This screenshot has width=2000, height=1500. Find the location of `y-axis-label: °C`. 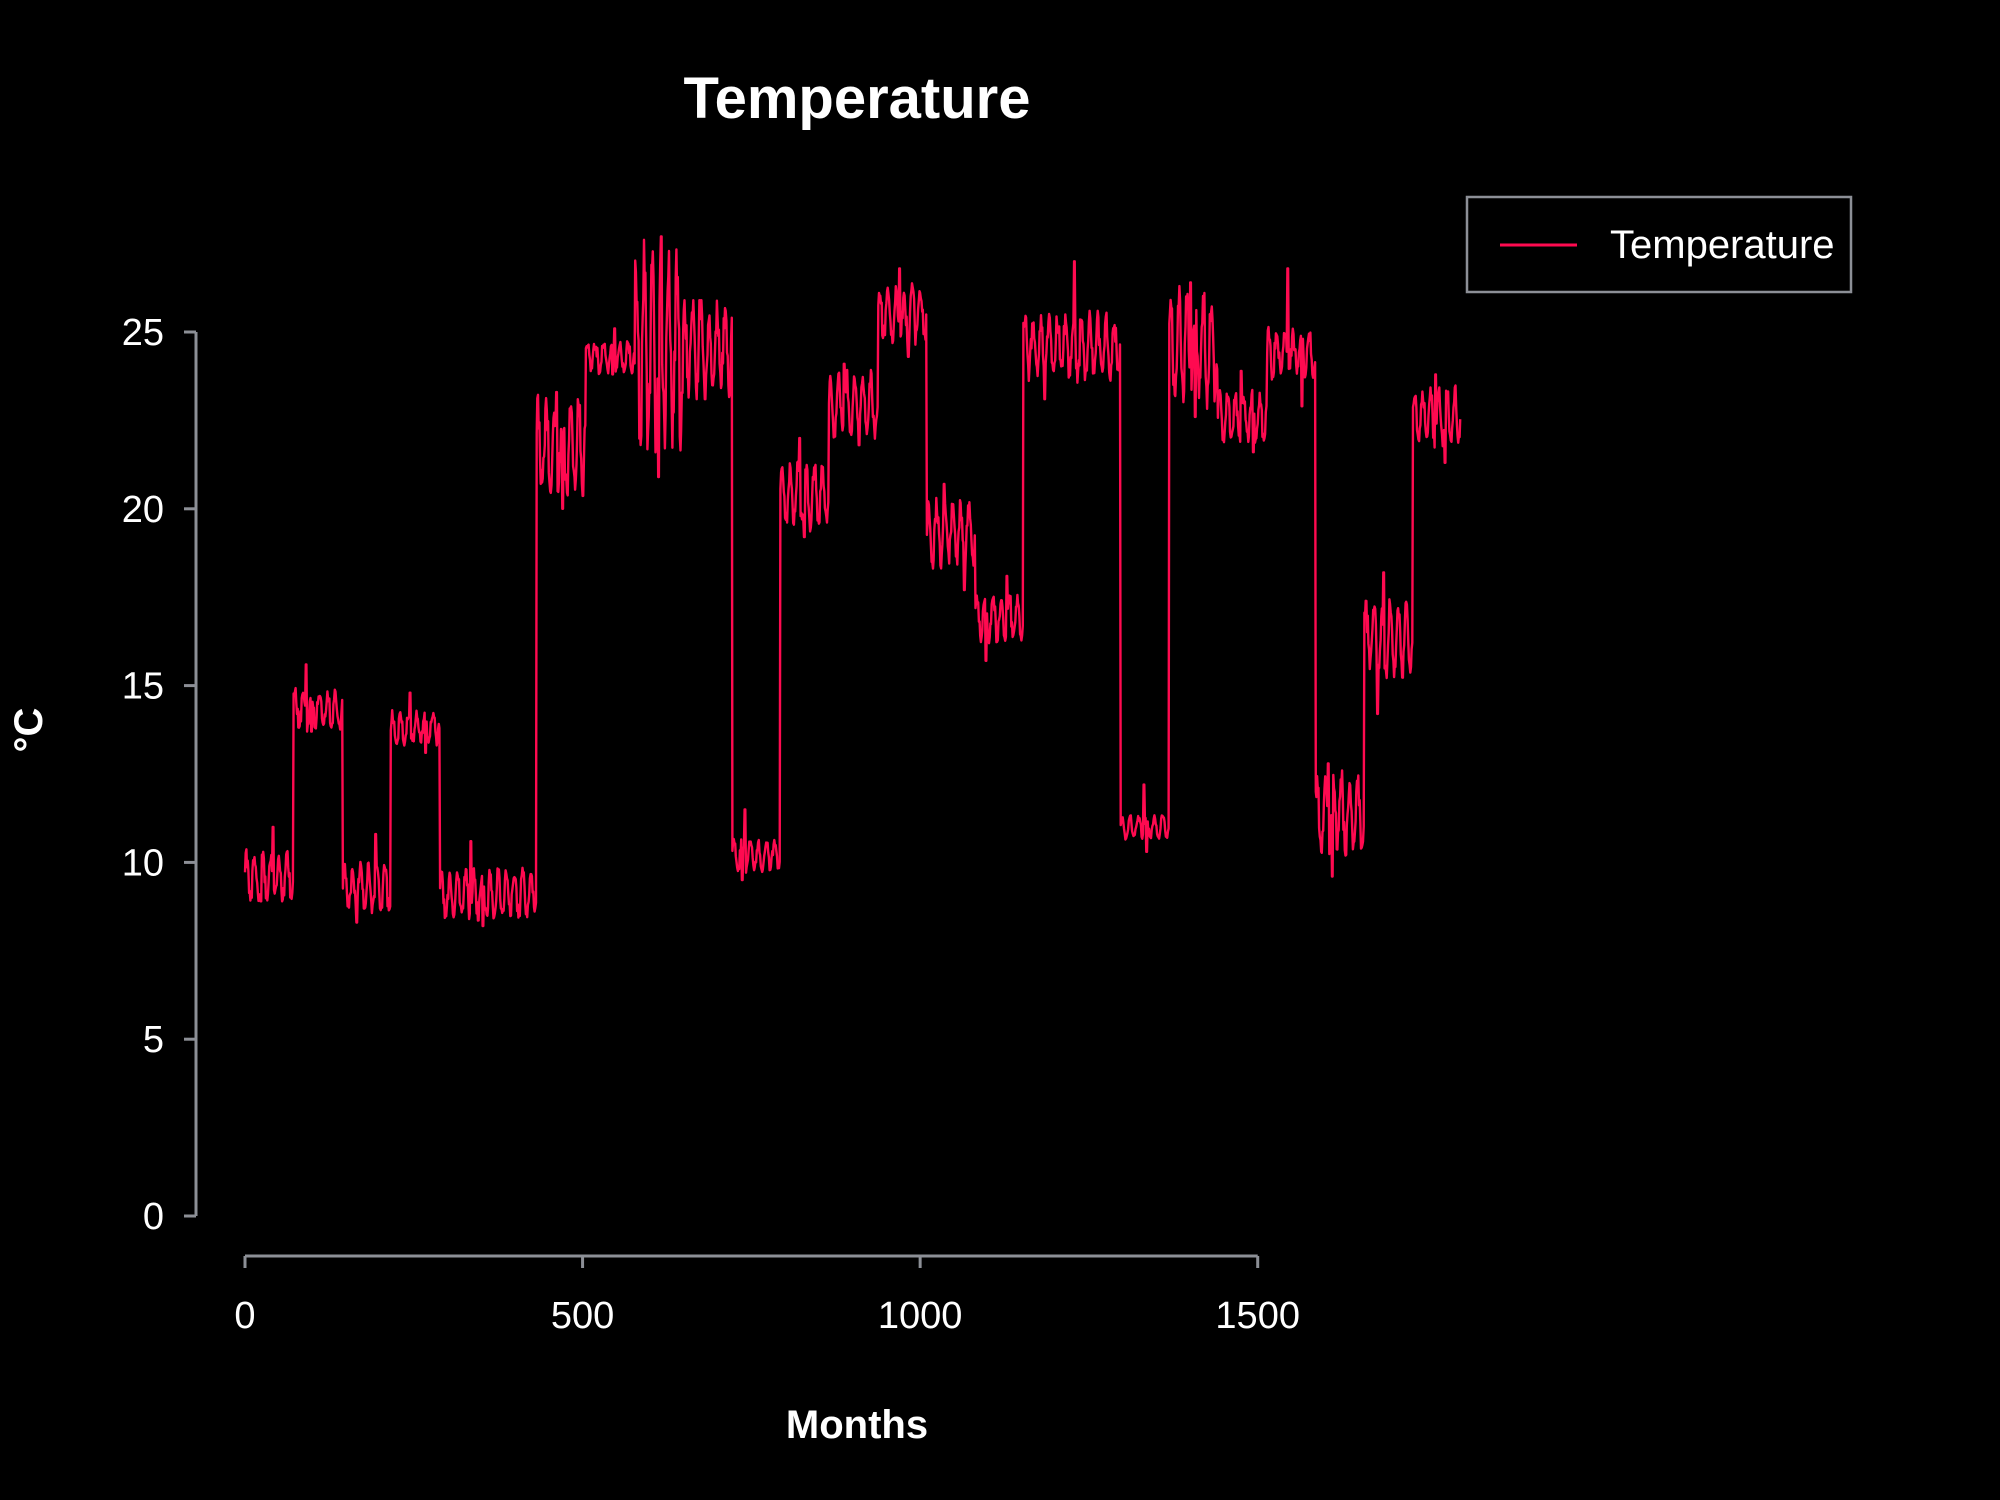

y-axis-label: °C is located at coordinates (29, 730).